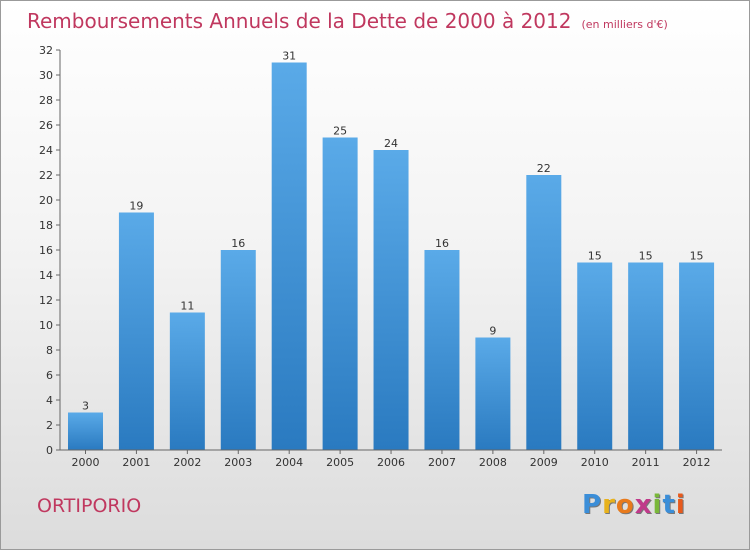 Image resolution: width=750 pixels, height=550 pixels. Describe the element at coordinates (391, 143) in the screenshot. I see `value-label-2006: 24` at that location.